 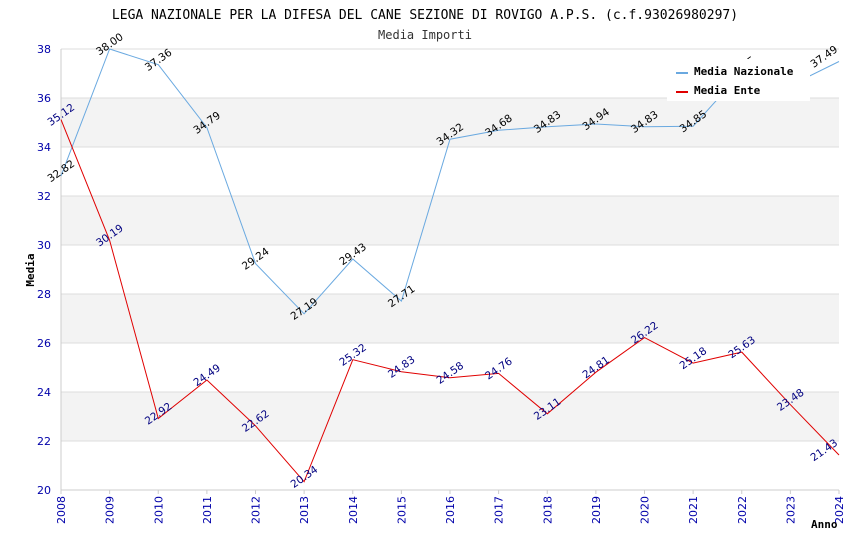 What do you see at coordinates (839, 510) in the screenshot?
I see `x-tick-label: 2024` at bounding box center [839, 510].